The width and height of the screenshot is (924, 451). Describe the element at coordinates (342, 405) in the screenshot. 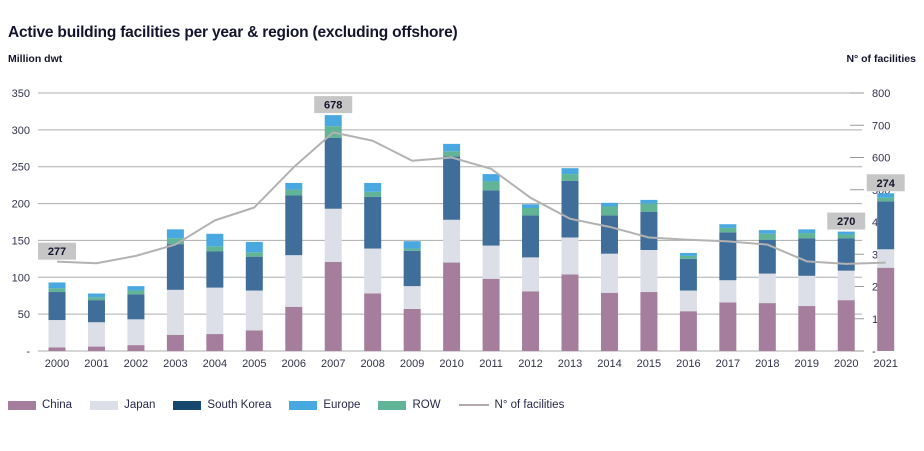

I see `legend-label: Europe` at that location.